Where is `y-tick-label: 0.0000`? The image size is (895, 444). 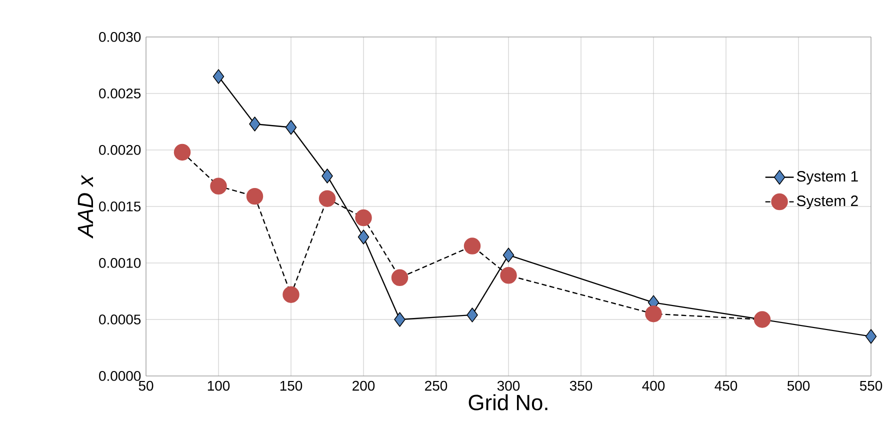 y-tick-label: 0.0000 is located at coordinates (120, 376).